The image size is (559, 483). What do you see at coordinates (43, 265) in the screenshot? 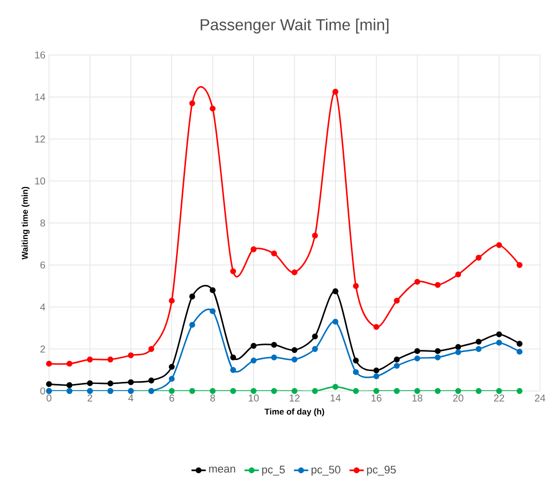
I see `y-tick-label: 6` at bounding box center [43, 265].